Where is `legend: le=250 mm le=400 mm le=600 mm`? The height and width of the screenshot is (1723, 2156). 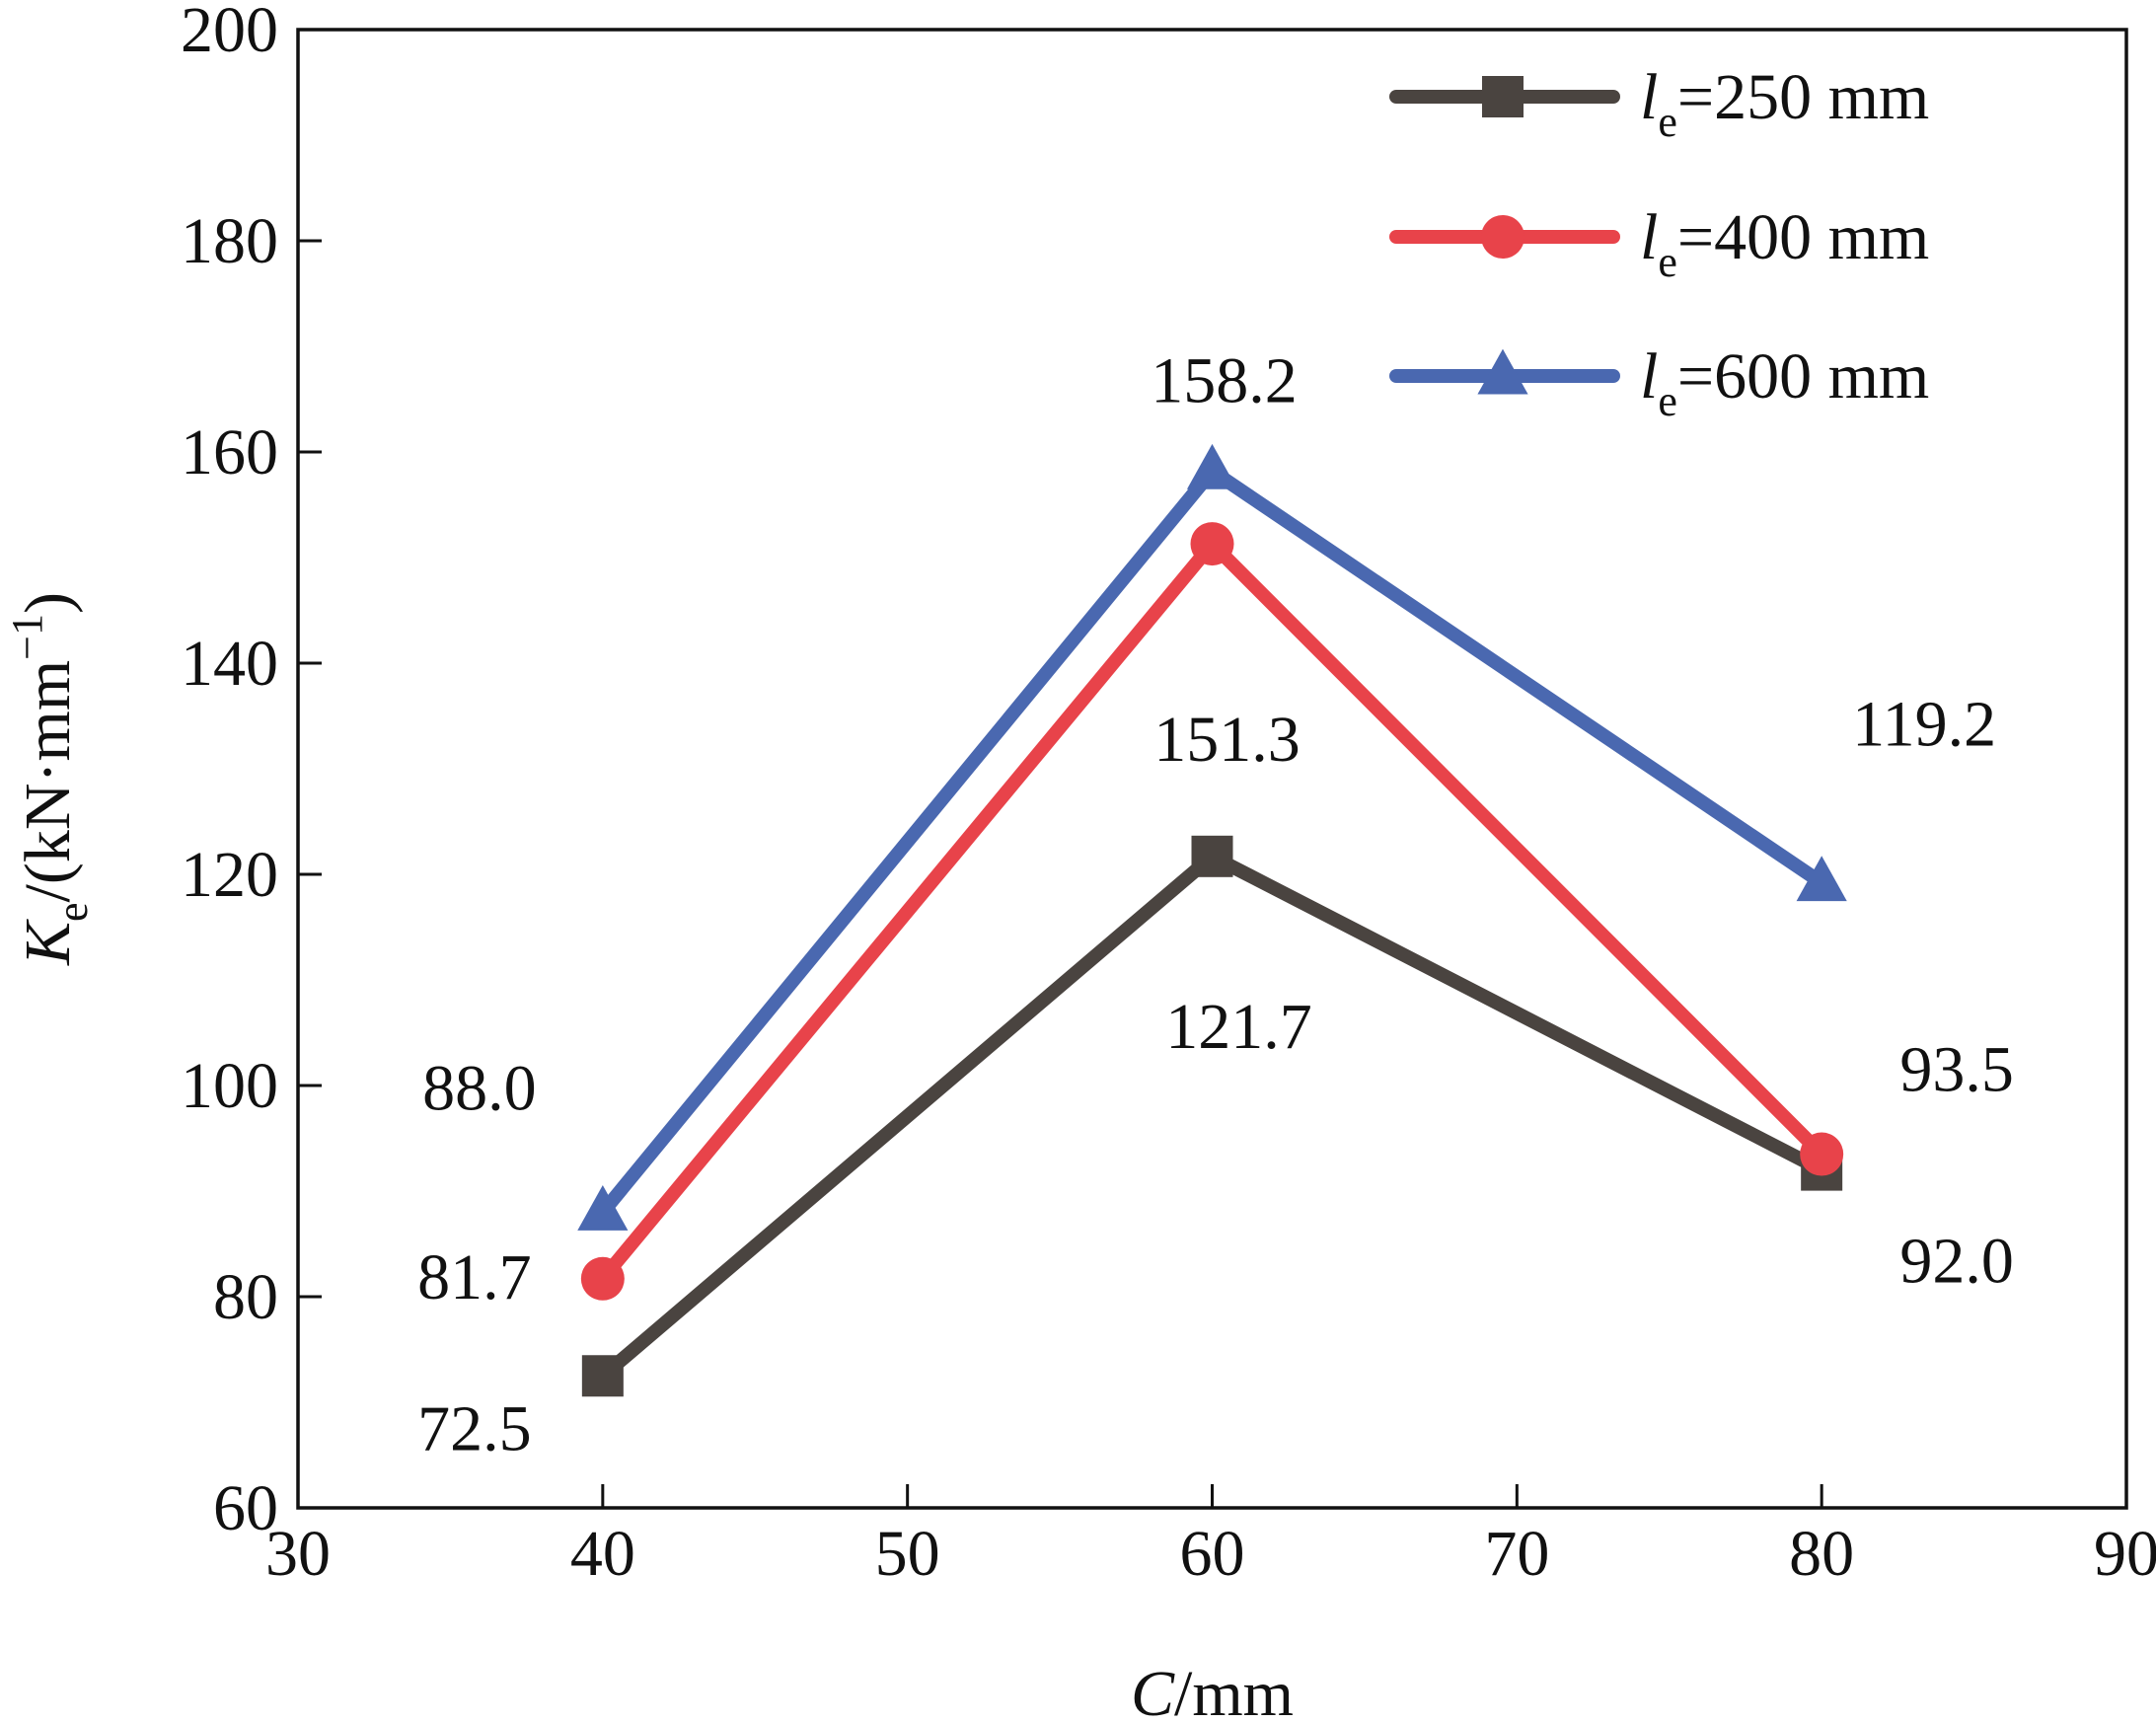
legend: le=250 mm le=400 mm le=600 mm is located at coordinates (1659, 243).